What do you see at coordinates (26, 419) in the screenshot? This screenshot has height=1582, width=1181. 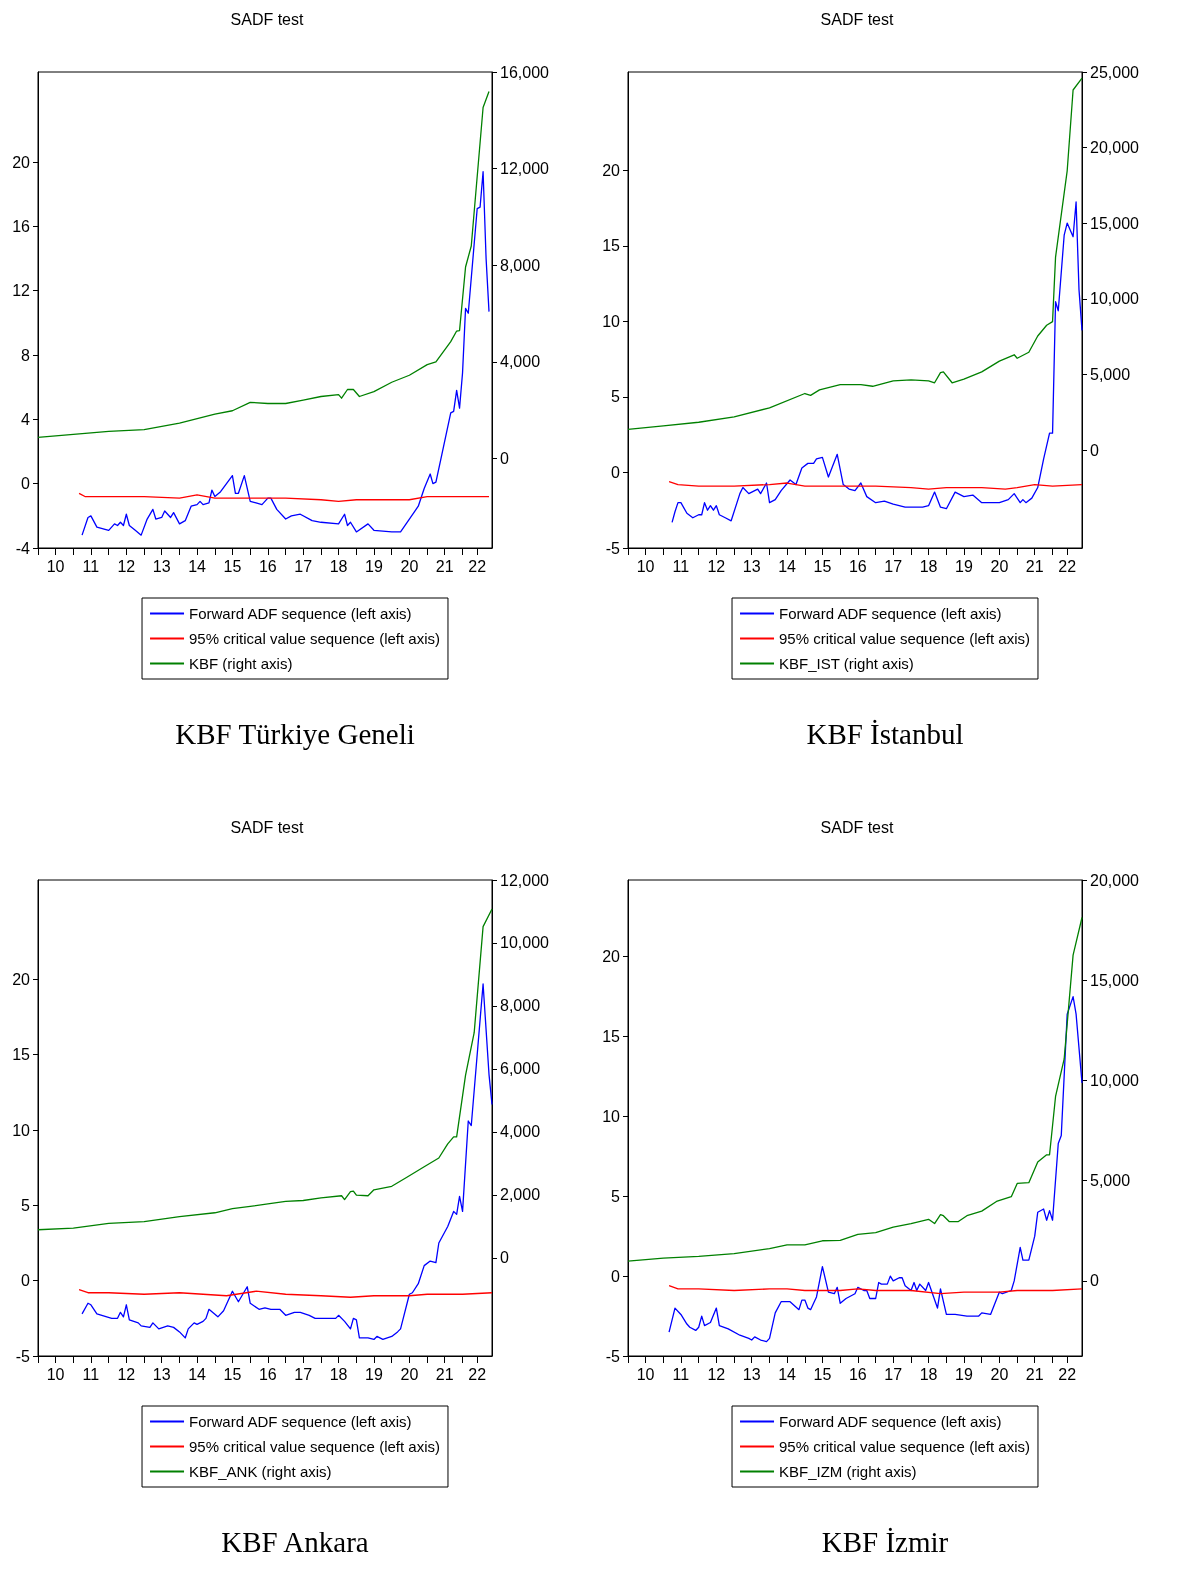 I see `y-tick-label: 4` at bounding box center [26, 419].